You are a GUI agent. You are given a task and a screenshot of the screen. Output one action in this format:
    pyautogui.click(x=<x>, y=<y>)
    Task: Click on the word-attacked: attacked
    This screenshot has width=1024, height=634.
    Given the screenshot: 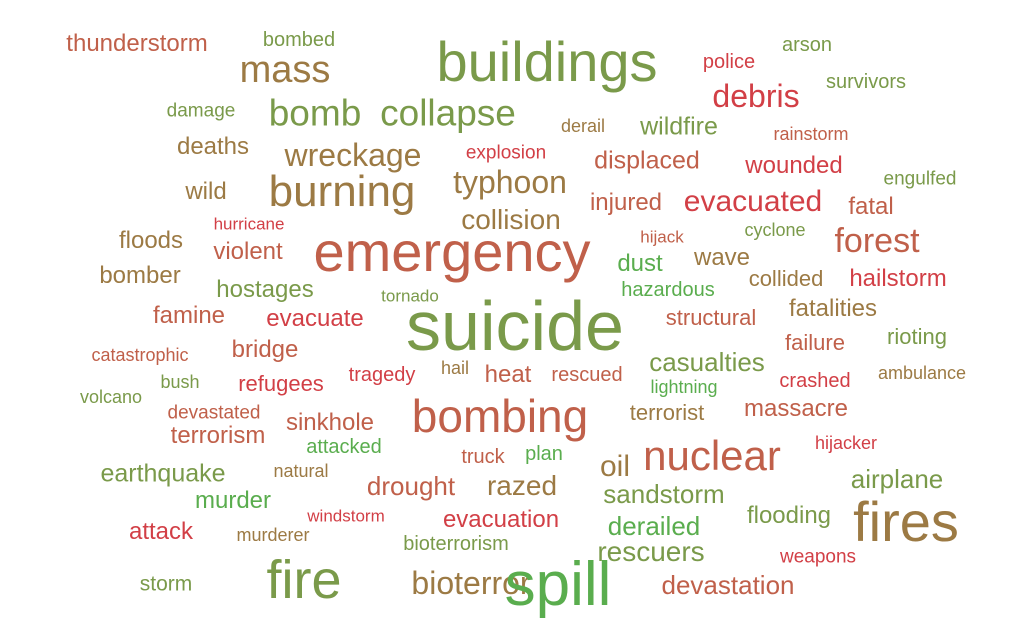 What is the action you would take?
    pyautogui.click(x=344, y=447)
    